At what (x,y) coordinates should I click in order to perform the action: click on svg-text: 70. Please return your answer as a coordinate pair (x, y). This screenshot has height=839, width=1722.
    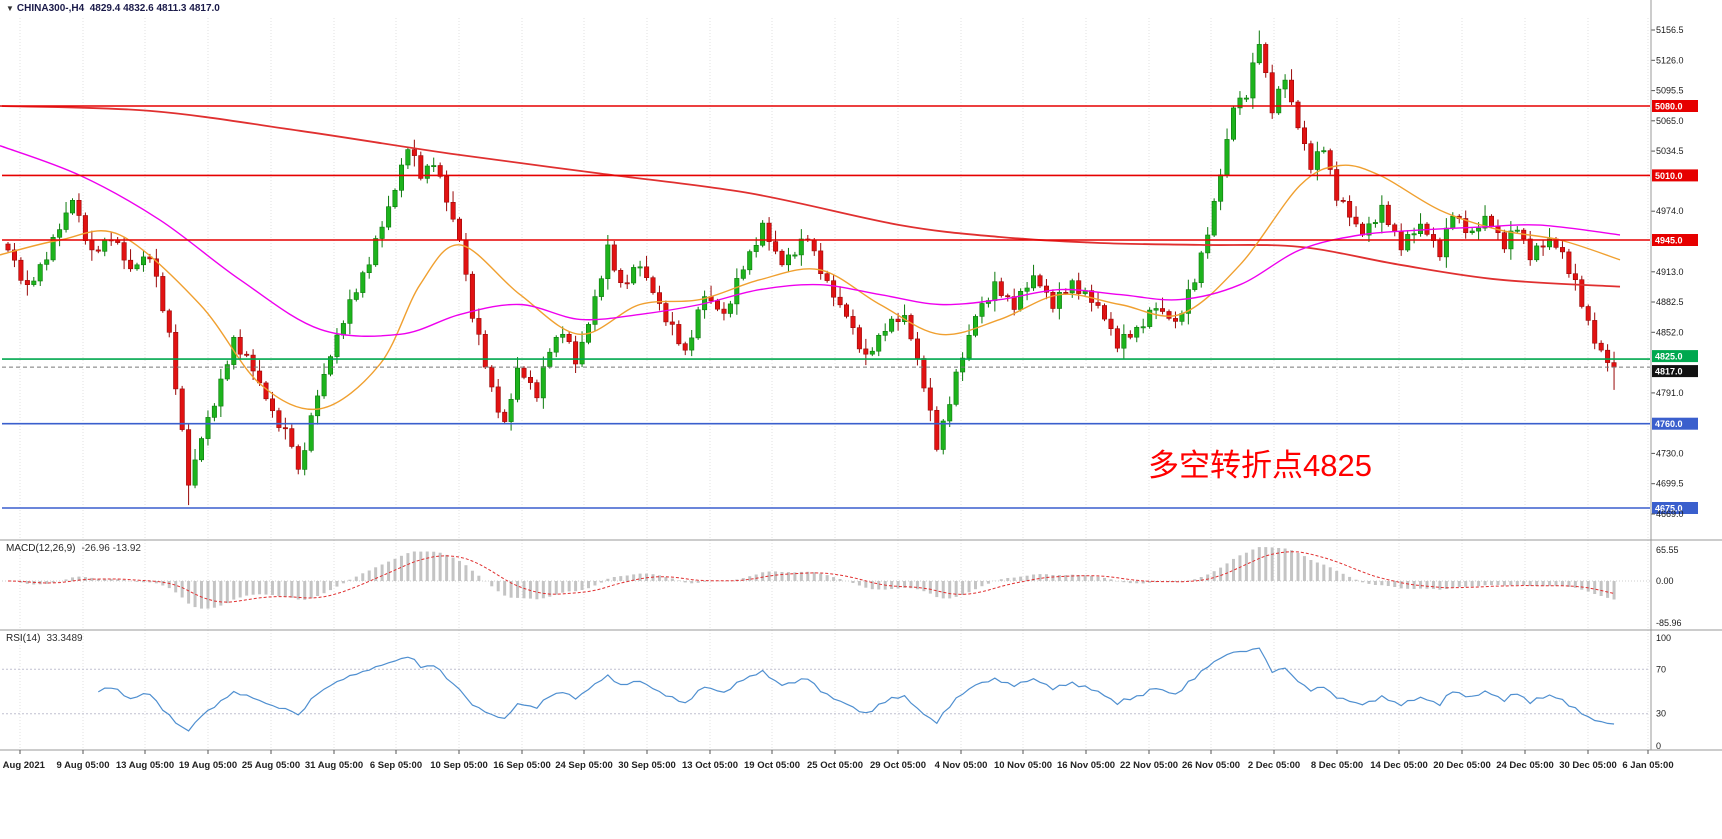
    Looking at the image, I should click on (1661, 669).